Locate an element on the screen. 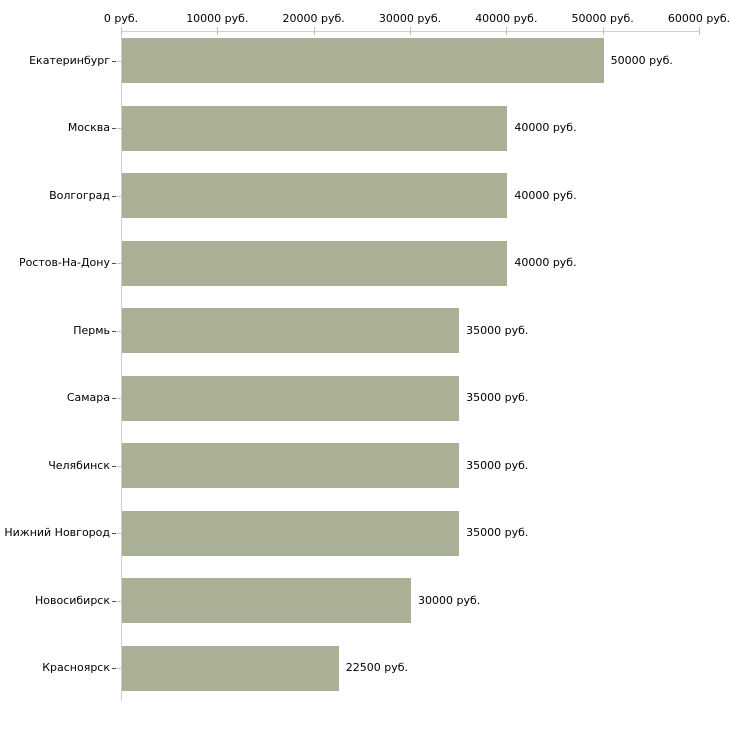 This screenshot has height=730, width=730. x-axis-tick-label: 0 руб. is located at coordinates (121, 18).